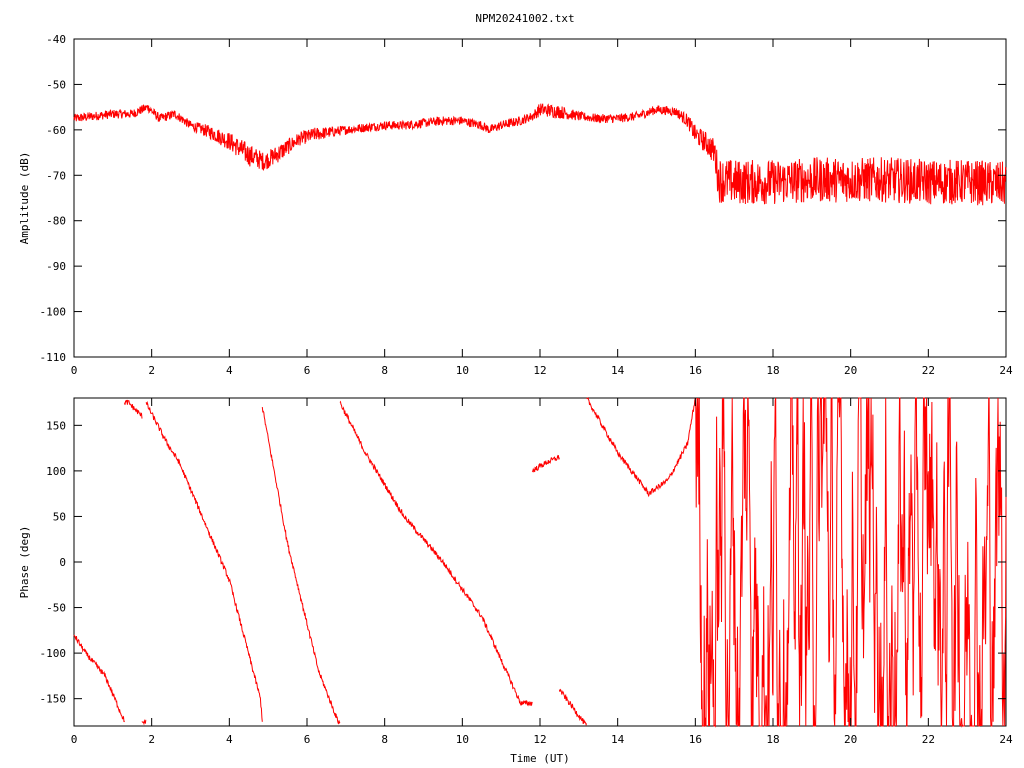 This screenshot has width=1024, height=768. Describe the element at coordinates (56, 471) in the screenshot. I see `phase-ytick-label: 100` at that location.